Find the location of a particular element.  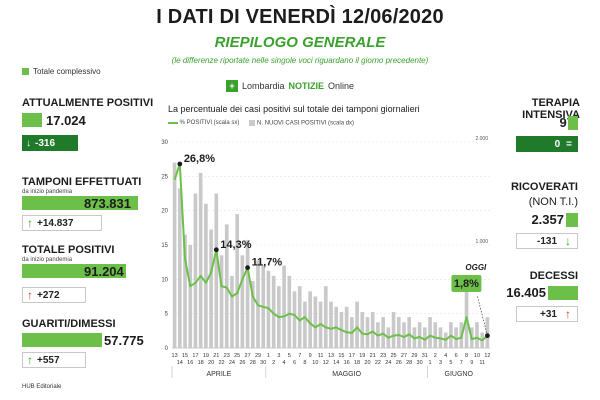

x-tick-label: 27 is located at coordinates (404, 356).